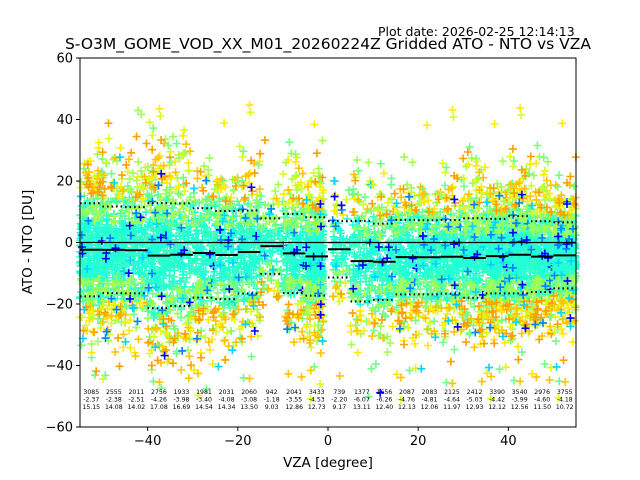 Image resolution: width=640 pixels, height=480 pixels. I want to click on bin-std-label: 14.54, so click(204, 407).